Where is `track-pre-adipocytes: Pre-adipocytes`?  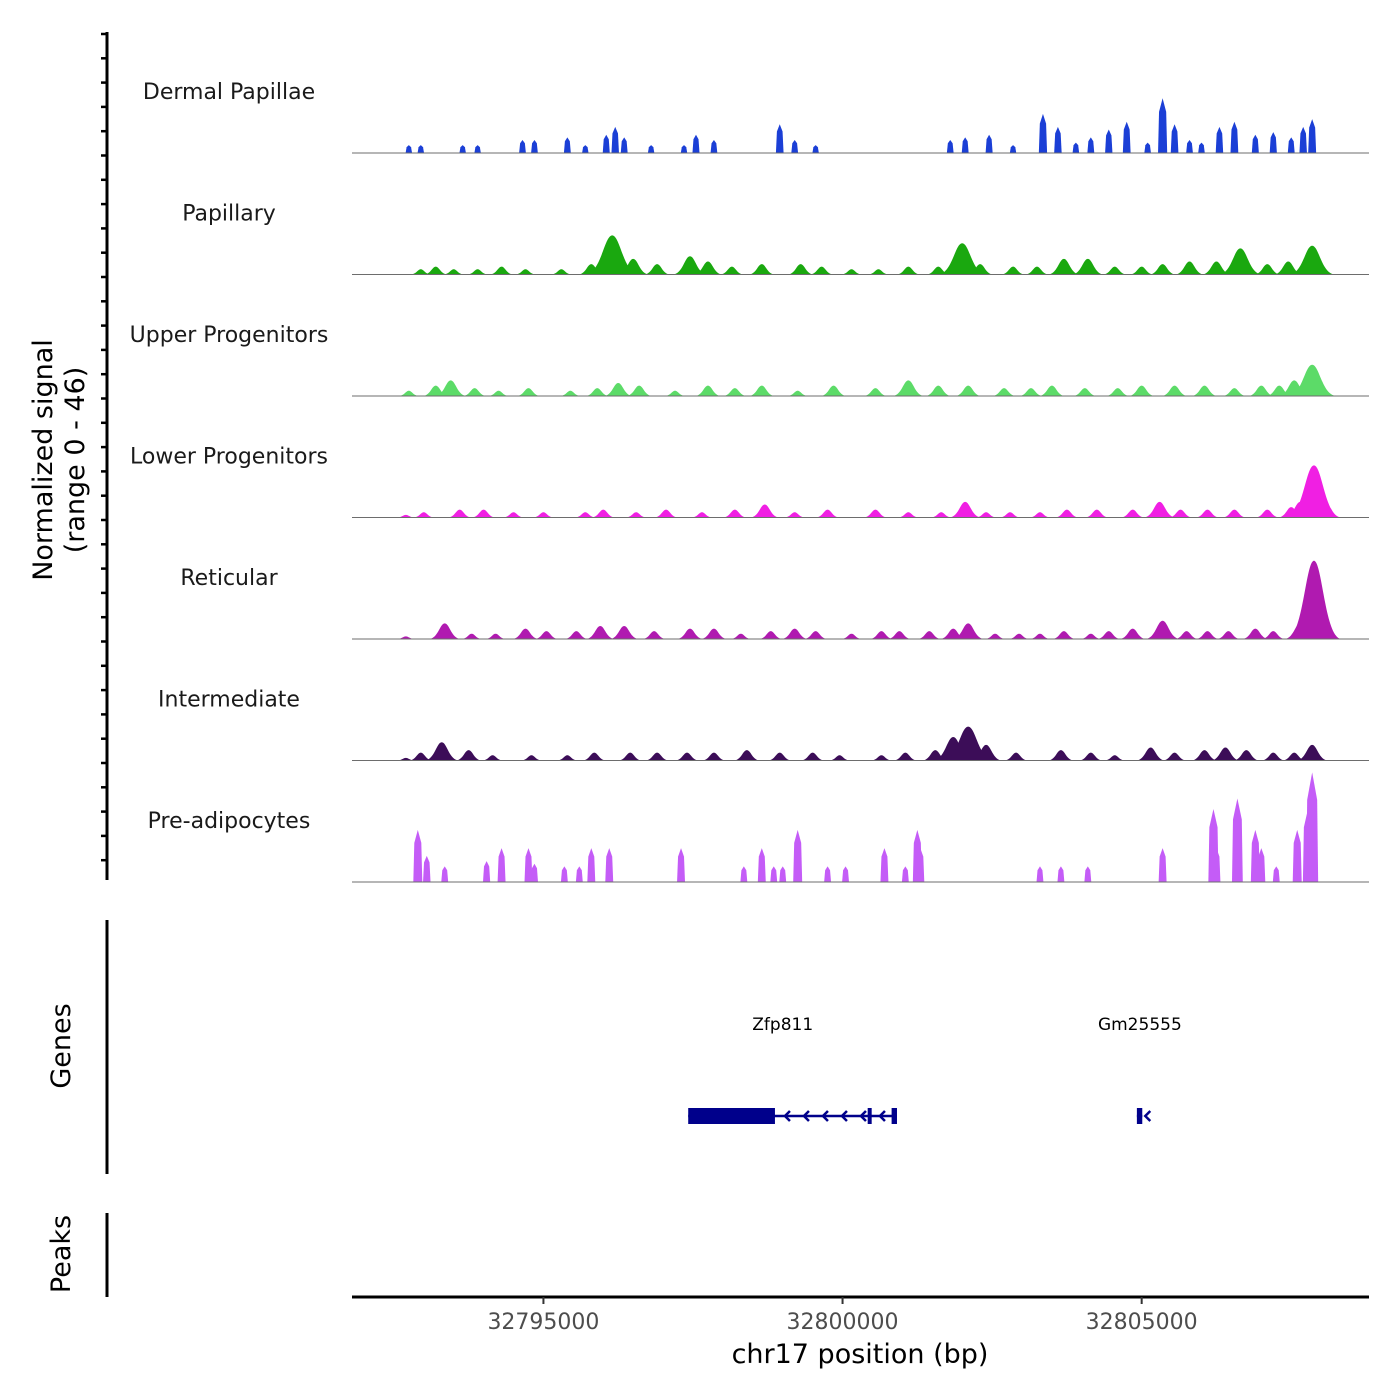 track-pre-adipocytes: Pre-adipocytes is located at coordinates (758, 827).